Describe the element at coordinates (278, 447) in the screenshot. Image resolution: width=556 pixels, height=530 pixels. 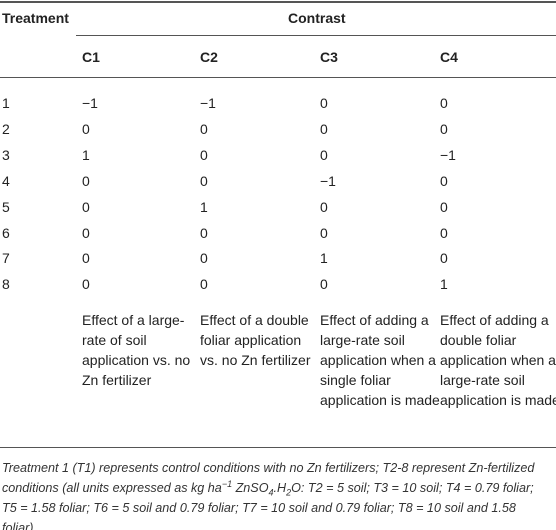
I see `bottom-rule` at that location.